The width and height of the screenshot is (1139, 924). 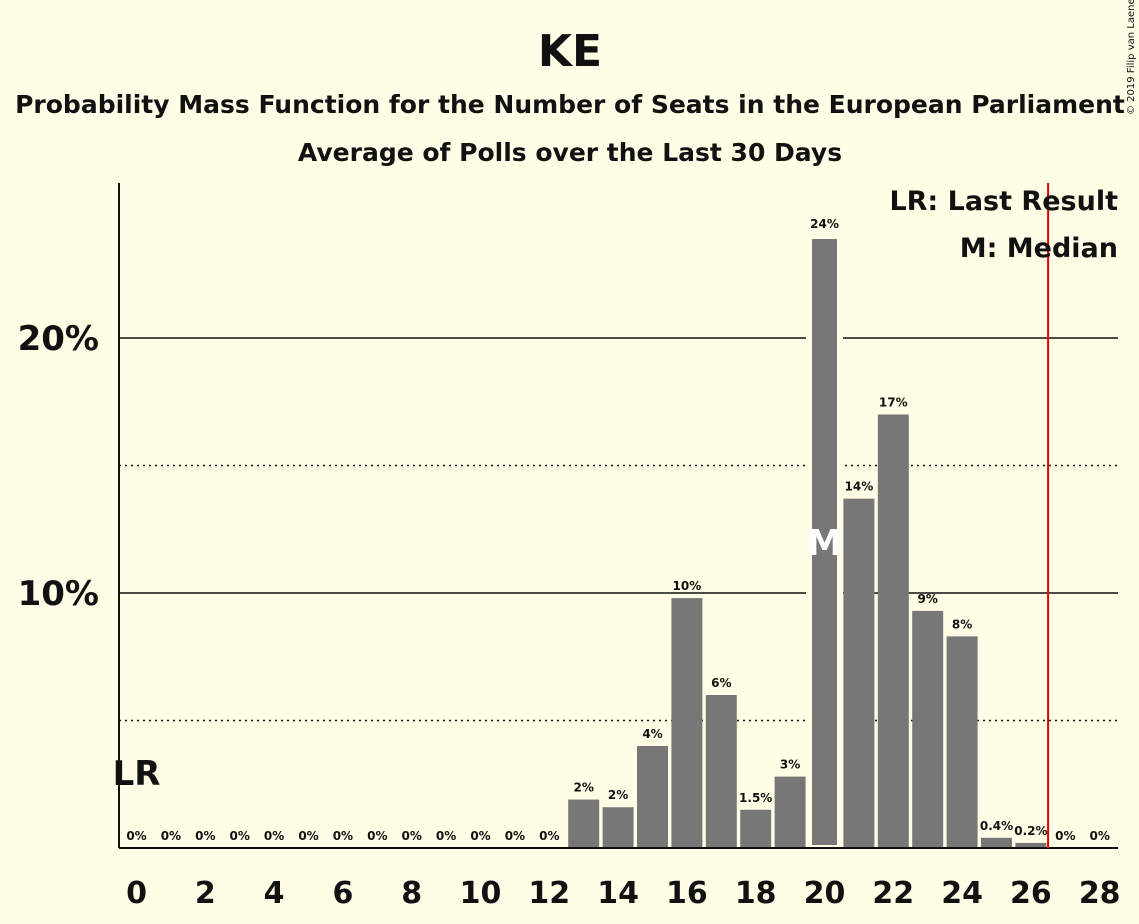 What do you see at coordinates (1003, 201) in the screenshot?
I see `legend-last-result: LR: Last Result` at bounding box center [1003, 201].